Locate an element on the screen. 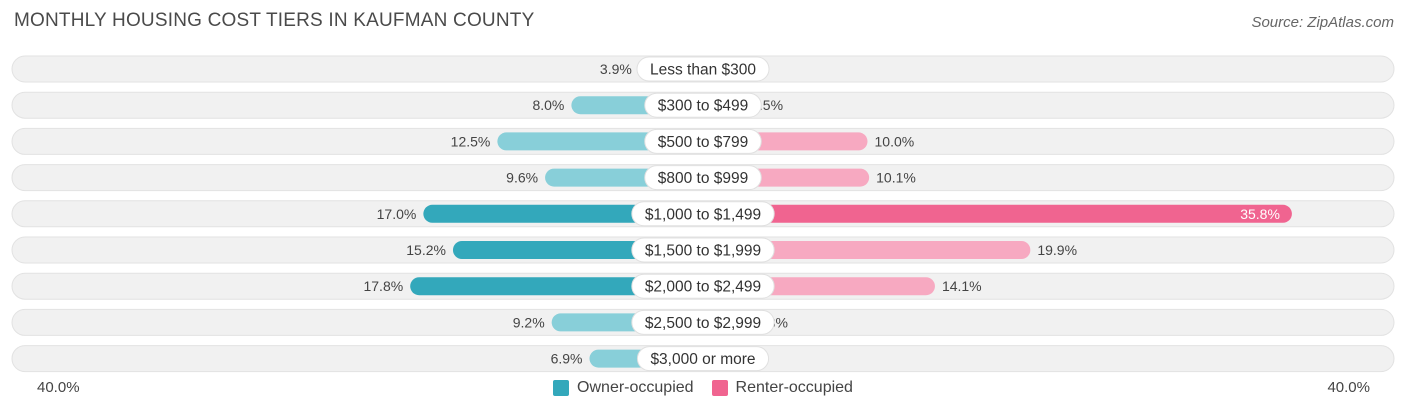  axis-right-label: 40.0% is located at coordinates (1348, 387).